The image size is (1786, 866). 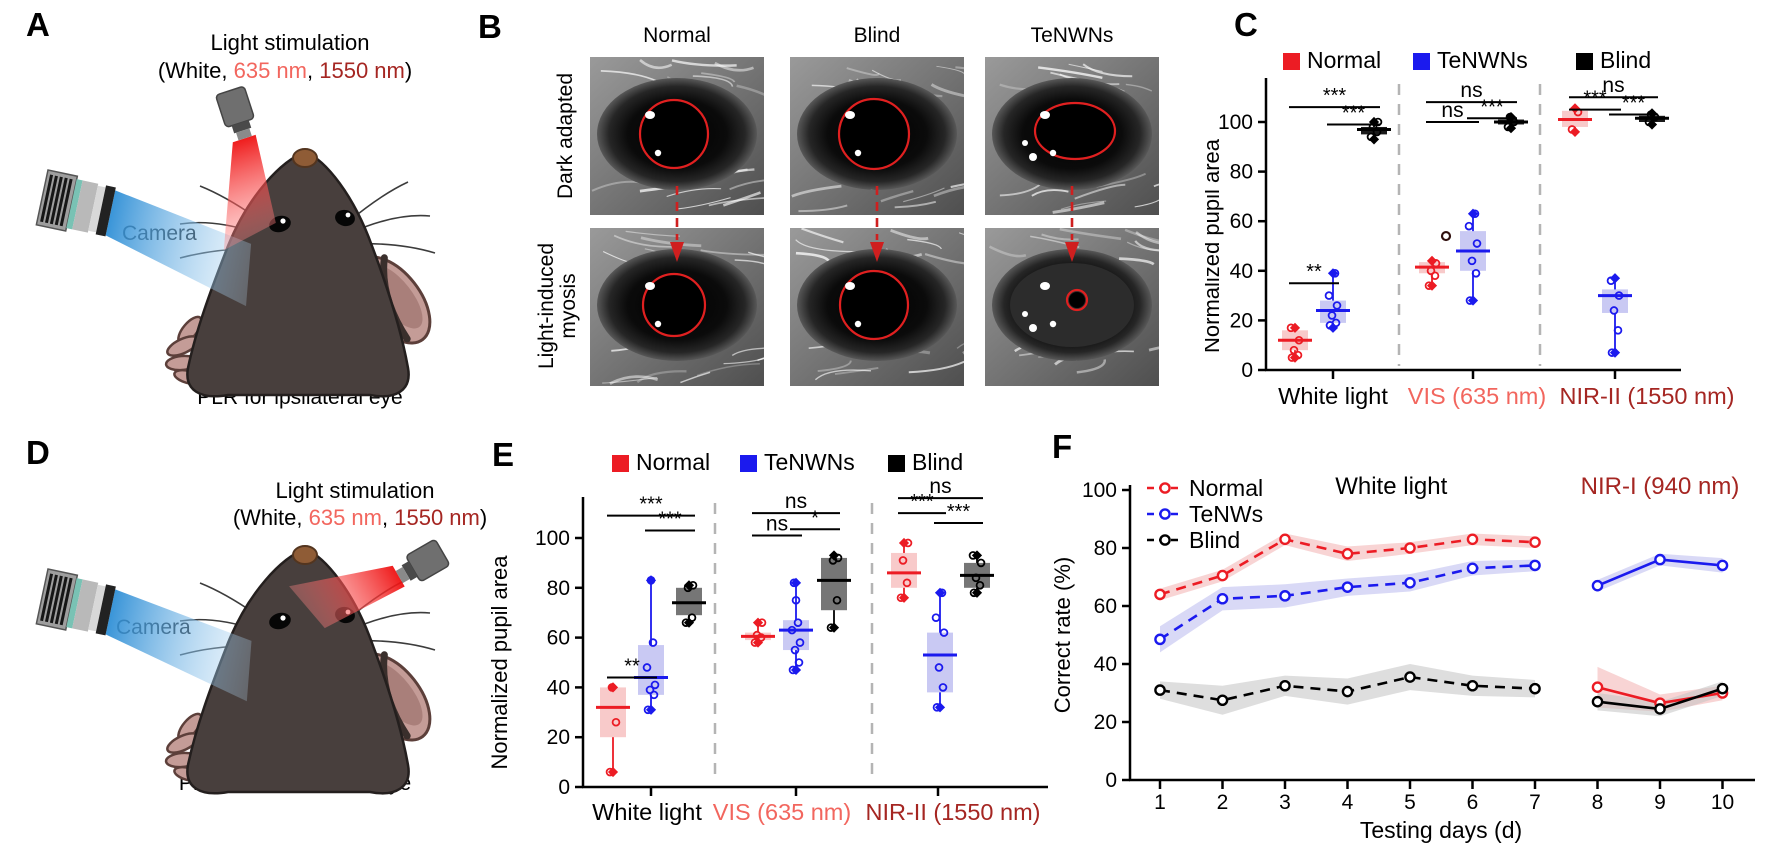 I want to click on y-tick-label: 20, so click(x=558, y=737).